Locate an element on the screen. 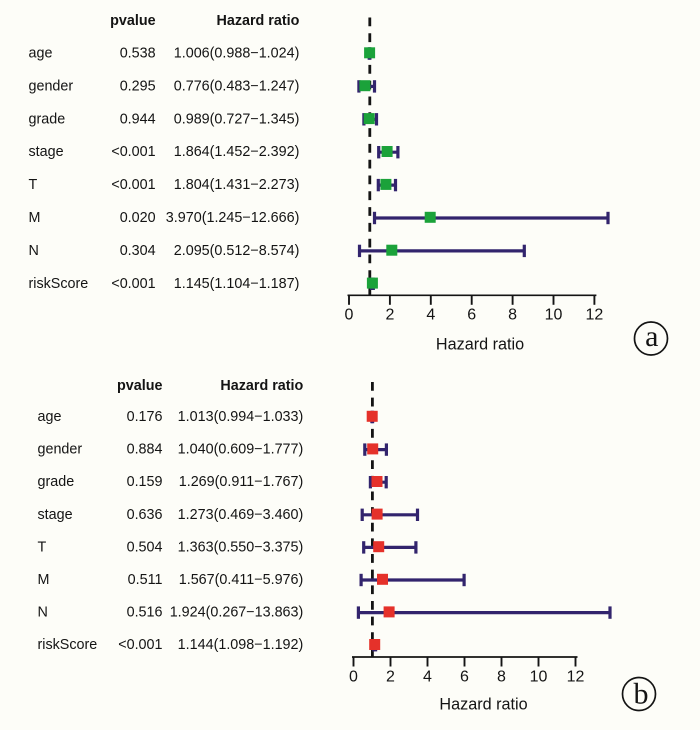 This screenshot has width=700, height=730. svg-text: 3.970(1.245−12.666) is located at coordinates (233, 218).